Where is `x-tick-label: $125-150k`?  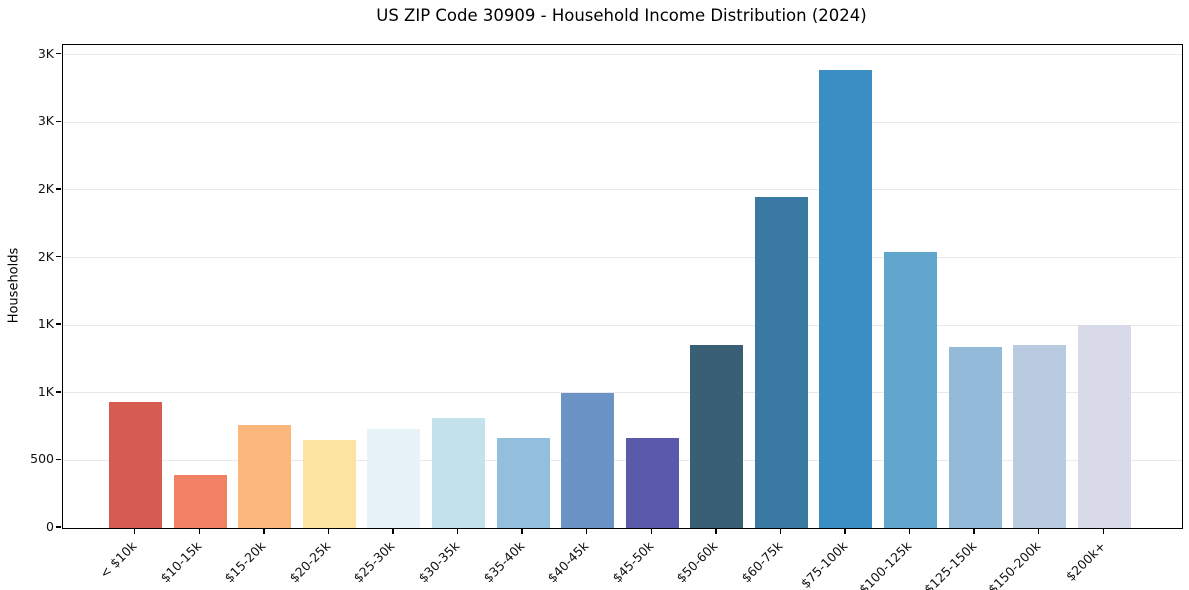
x-tick-label: $125-150k is located at coordinates (950, 564).